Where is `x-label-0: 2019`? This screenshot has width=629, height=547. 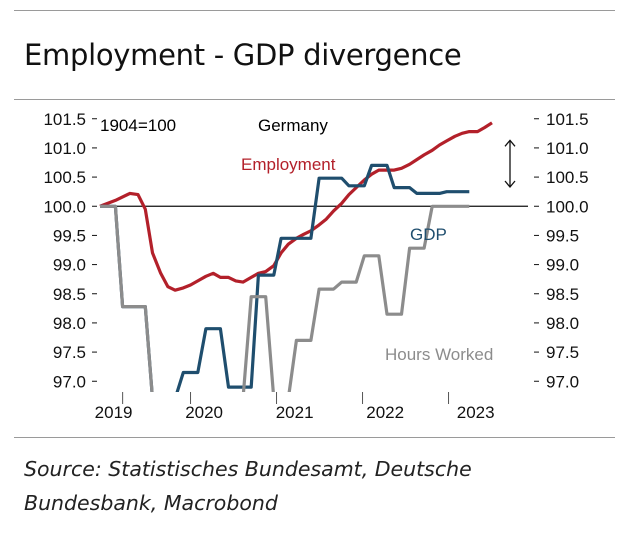 x-label-0: 2019 is located at coordinates (114, 412).